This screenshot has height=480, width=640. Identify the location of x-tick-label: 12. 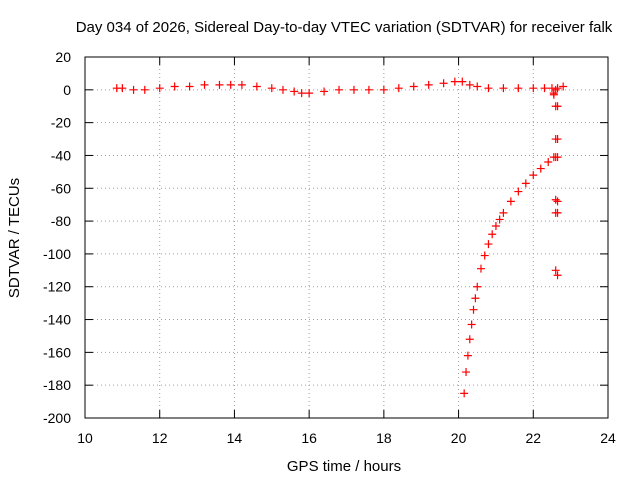
(160, 438).